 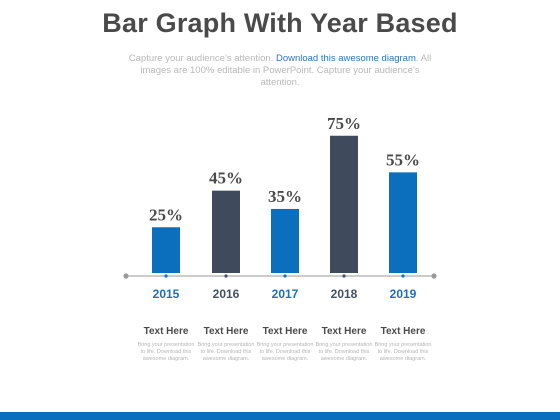 What do you see at coordinates (202, 58) in the screenshot?
I see `subtitle-text-start: Capture your audience’s attention.` at bounding box center [202, 58].